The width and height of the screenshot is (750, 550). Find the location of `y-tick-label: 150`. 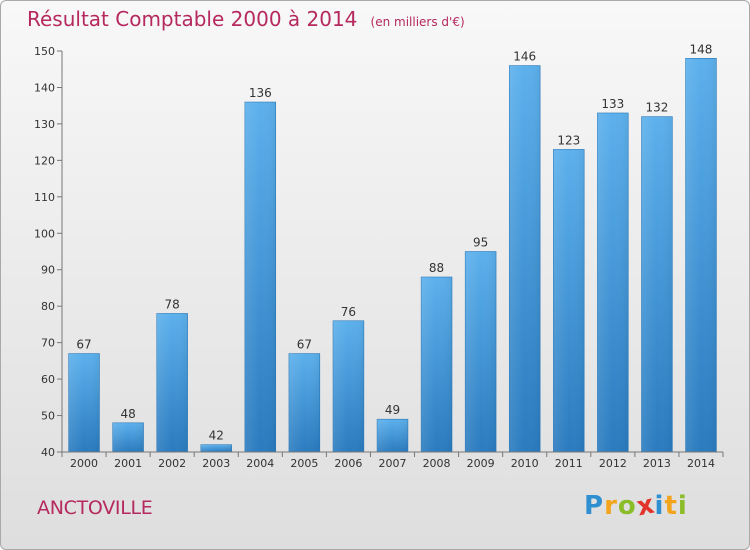

y-tick-label: 150 is located at coordinates (44, 51).